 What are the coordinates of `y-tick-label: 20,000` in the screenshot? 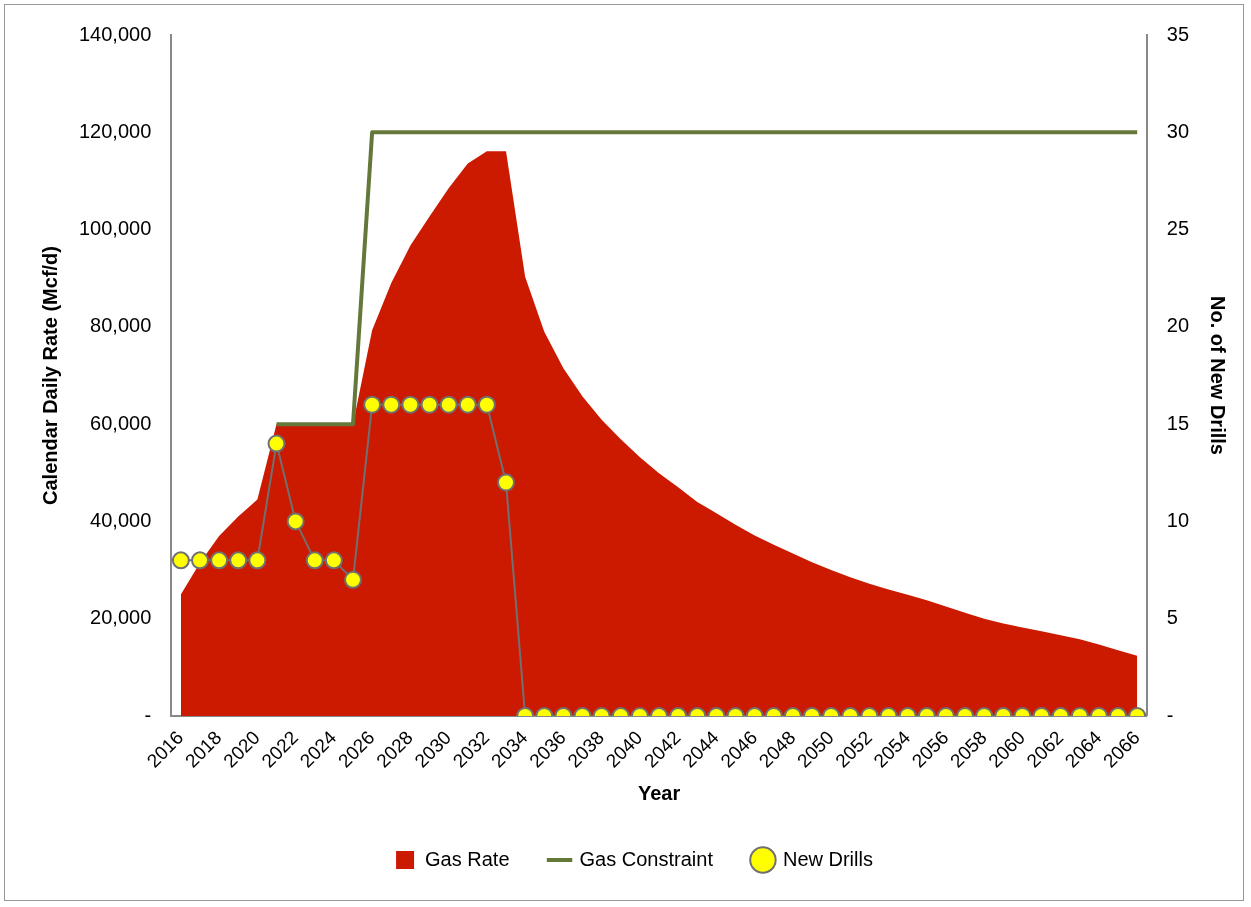 It's located at (121, 617).